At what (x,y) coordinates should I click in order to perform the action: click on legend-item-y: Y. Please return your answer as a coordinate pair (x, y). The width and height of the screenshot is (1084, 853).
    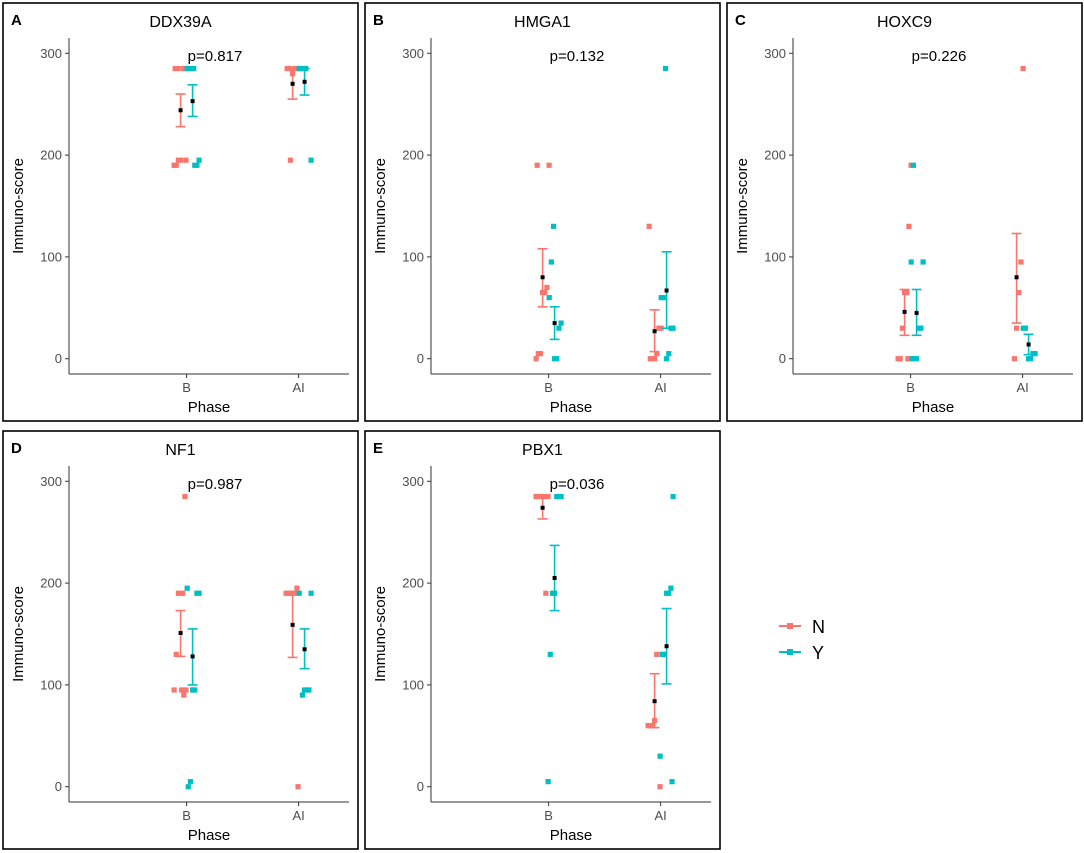
    Looking at the image, I should click on (801, 653).